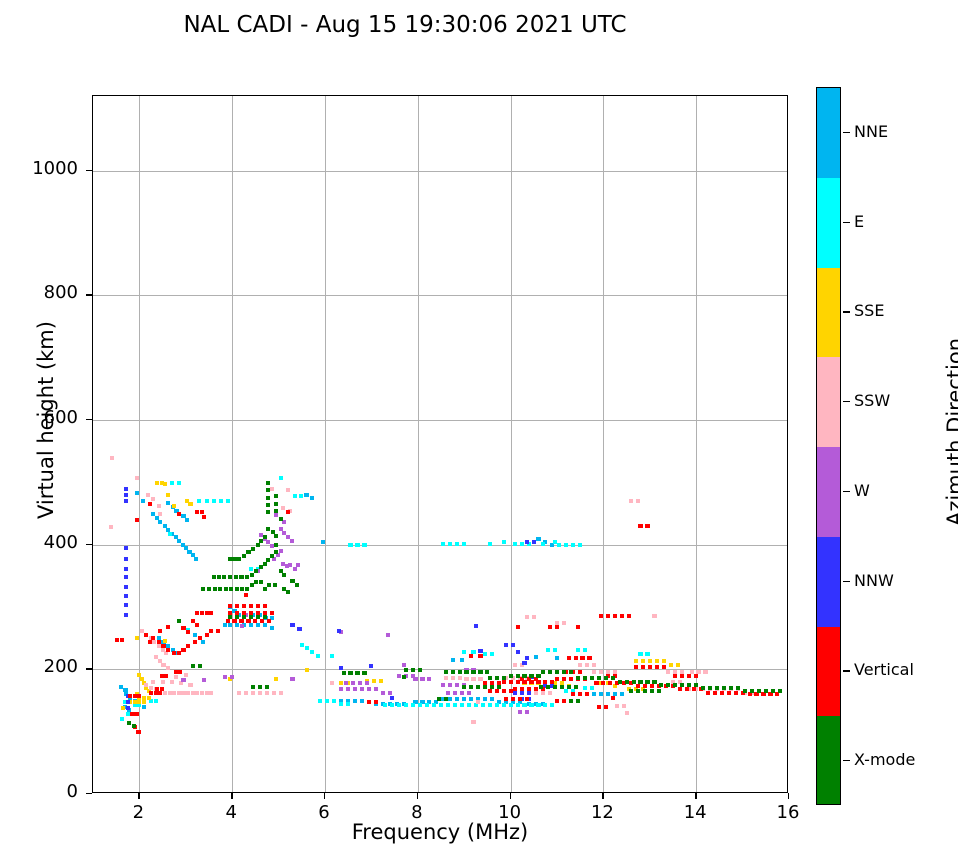 Image resolution: width=958 pixels, height=857 pixels. Describe the element at coordinates (325, 444) in the screenshot. I see `gridline-vertical` at that location.